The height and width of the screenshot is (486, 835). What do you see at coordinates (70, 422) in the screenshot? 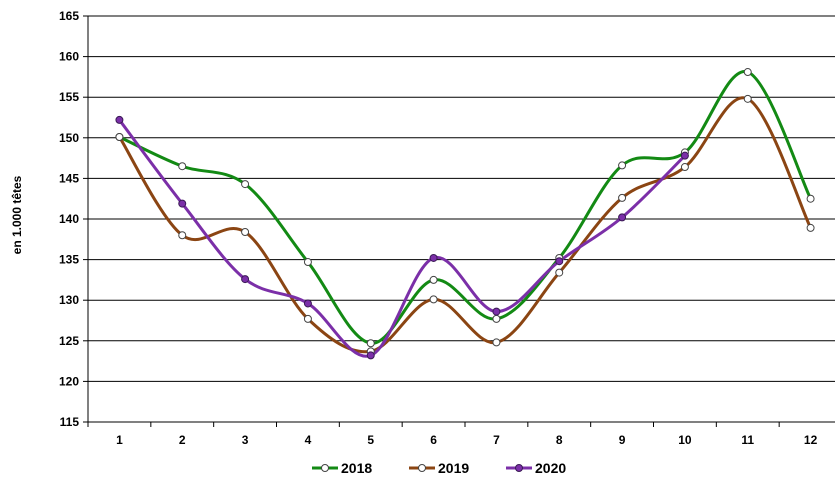
I see `y-tick-label: 115` at bounding box center [70, 422].